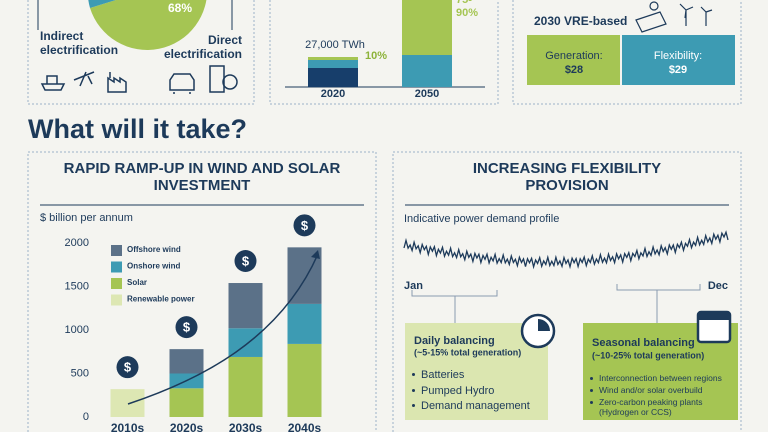 The width and height of the screenshot is (768, 432). I want to click on x-tick-label: 2030s, so click(246, 426).